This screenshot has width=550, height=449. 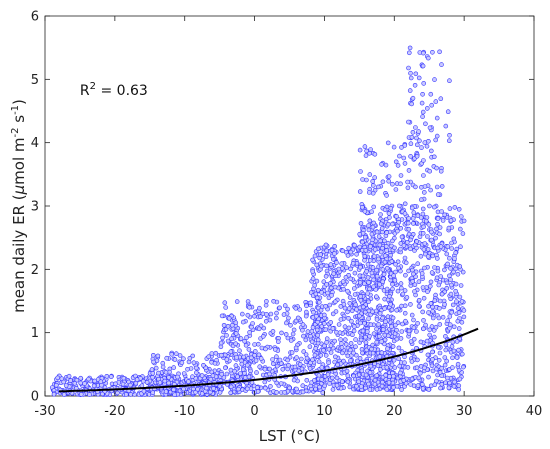 What do you see at coordinates (324, 411) in the screenshot?
I see `x-tick-label: 10` at bounding box center [324, 411].